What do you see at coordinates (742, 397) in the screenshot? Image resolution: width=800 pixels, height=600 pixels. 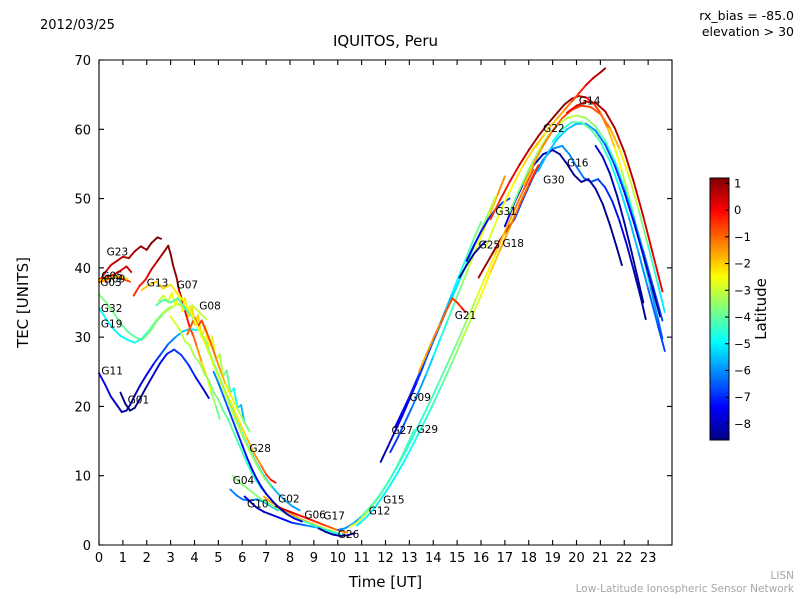 I see `colorbar-tick-label: −7` at bounding box center [742, 397].